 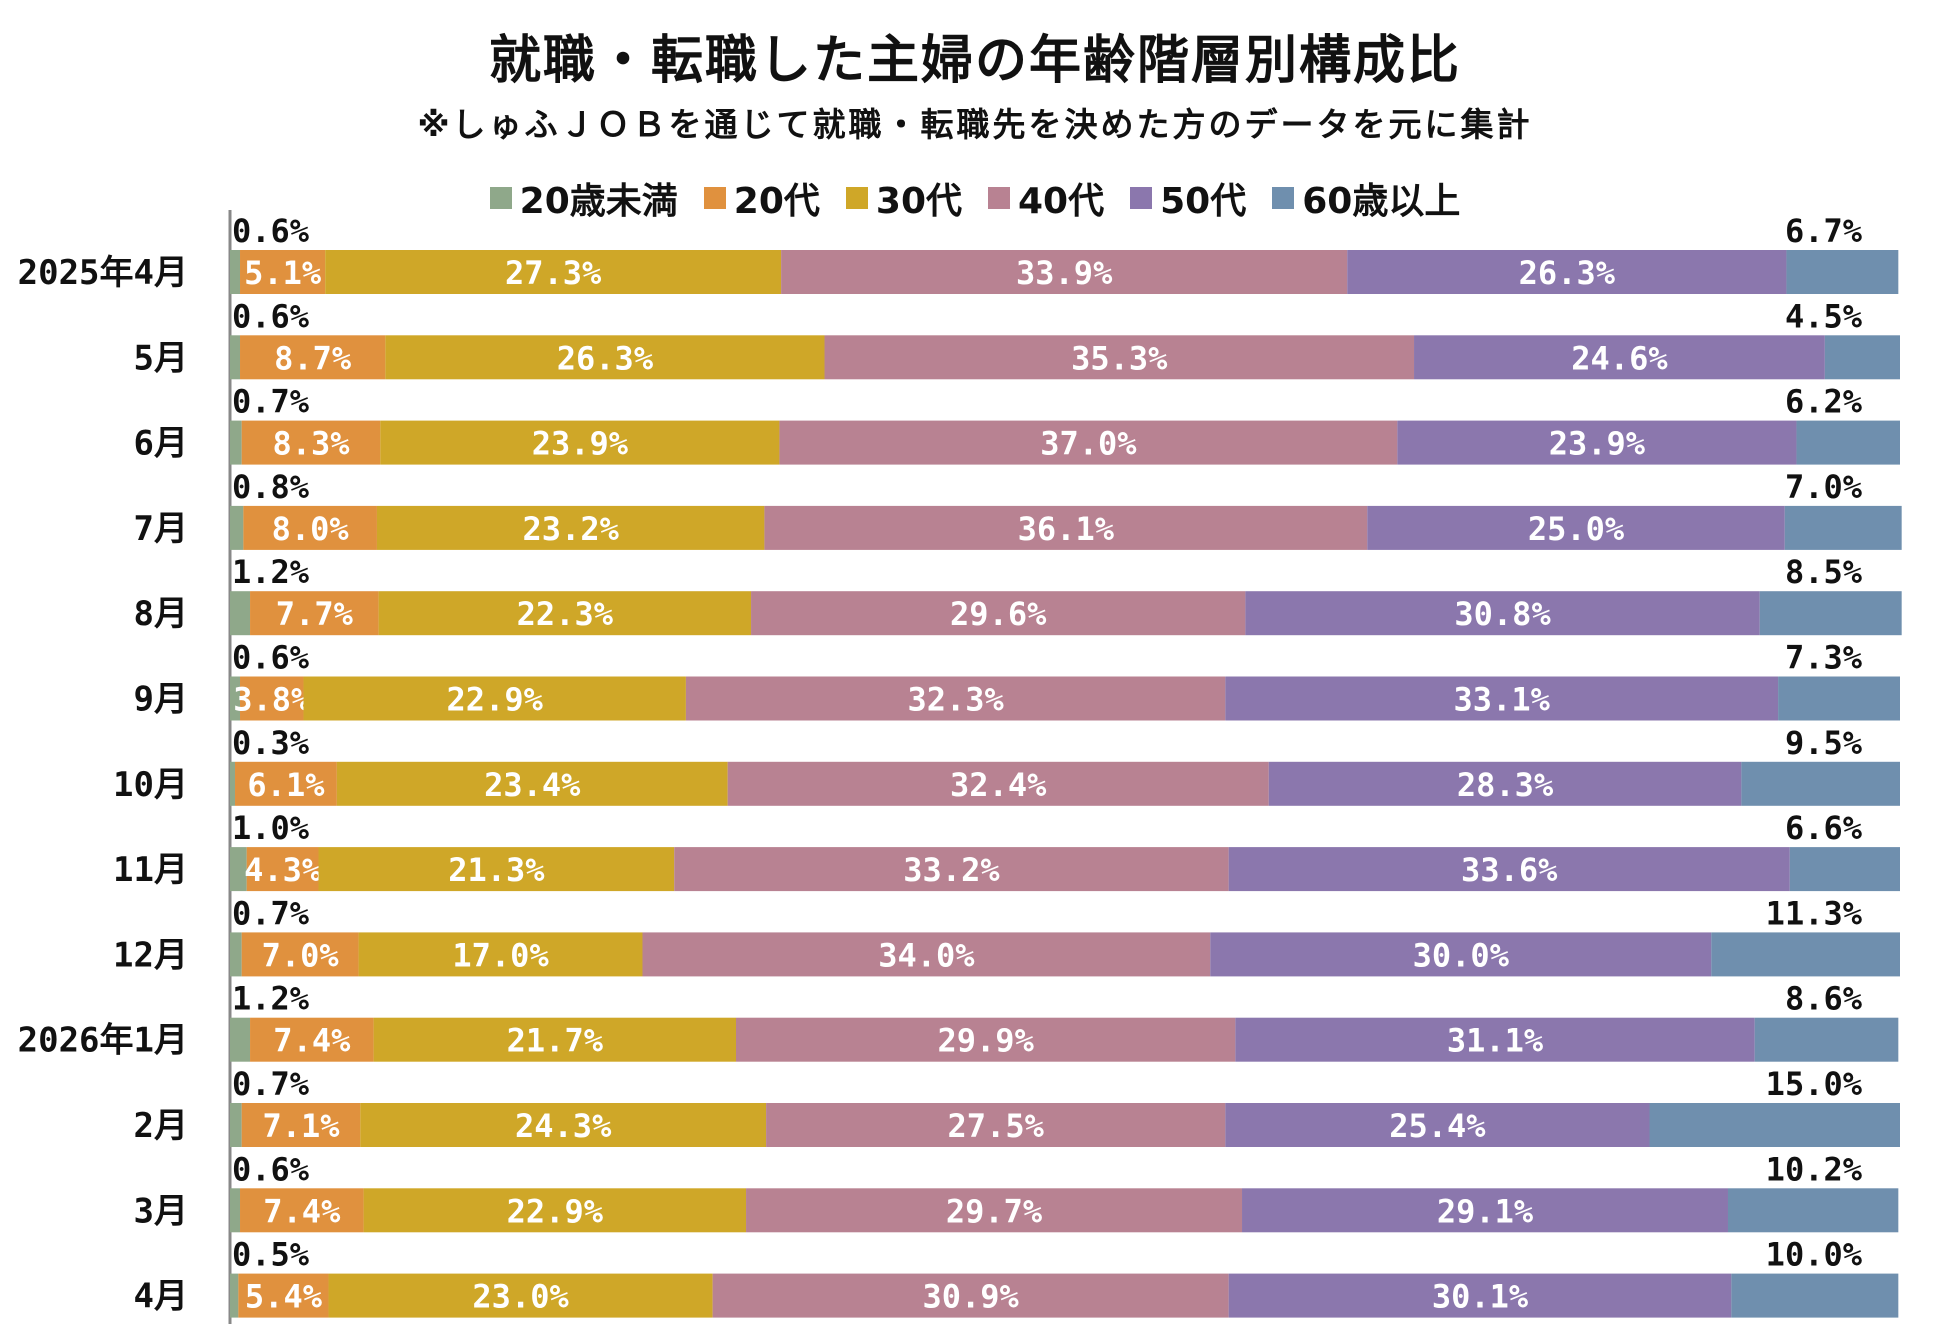 What do you see at coordinates (103, 1041) in the screenshot?
I see `category-label: 2026年1月` at bounding box center [103, 1041].